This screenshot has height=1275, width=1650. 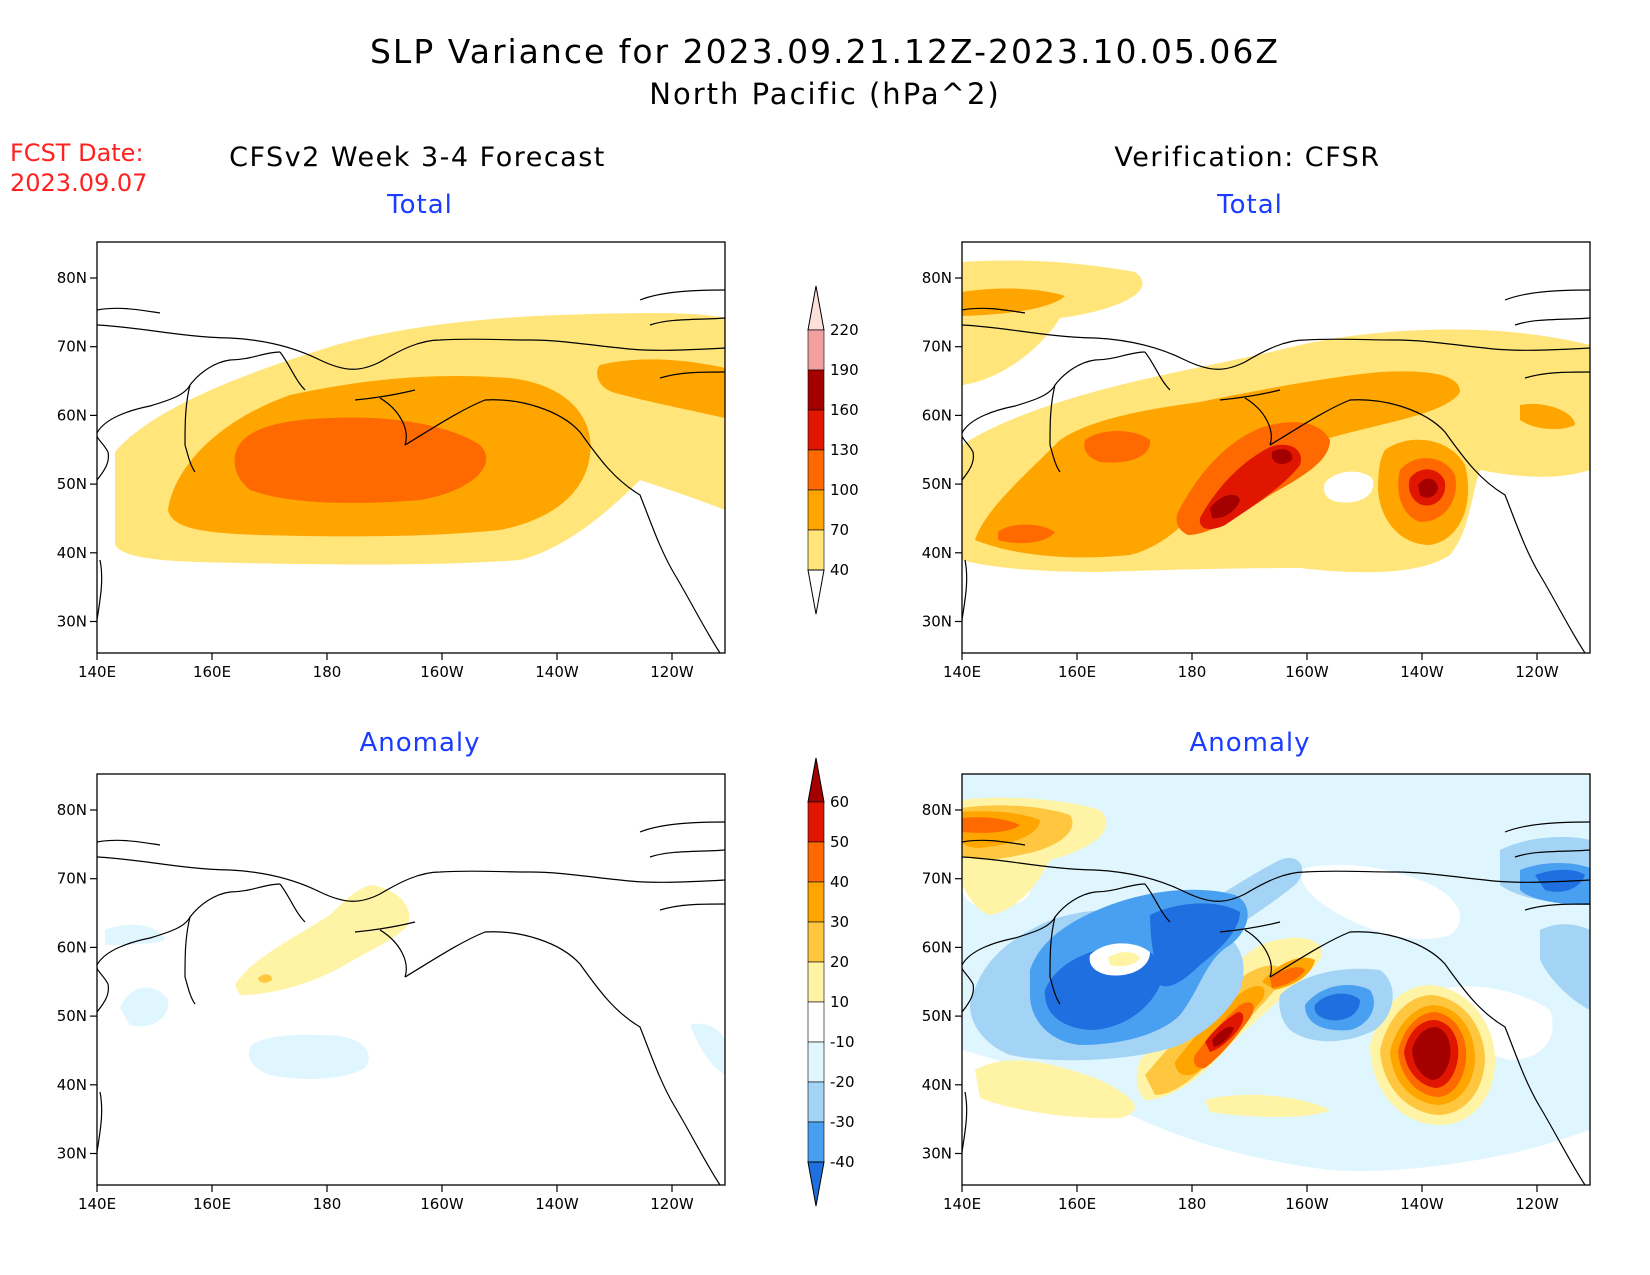 I want to click on verif-anomaly-coastlines, so click(x=1276, y=1003).